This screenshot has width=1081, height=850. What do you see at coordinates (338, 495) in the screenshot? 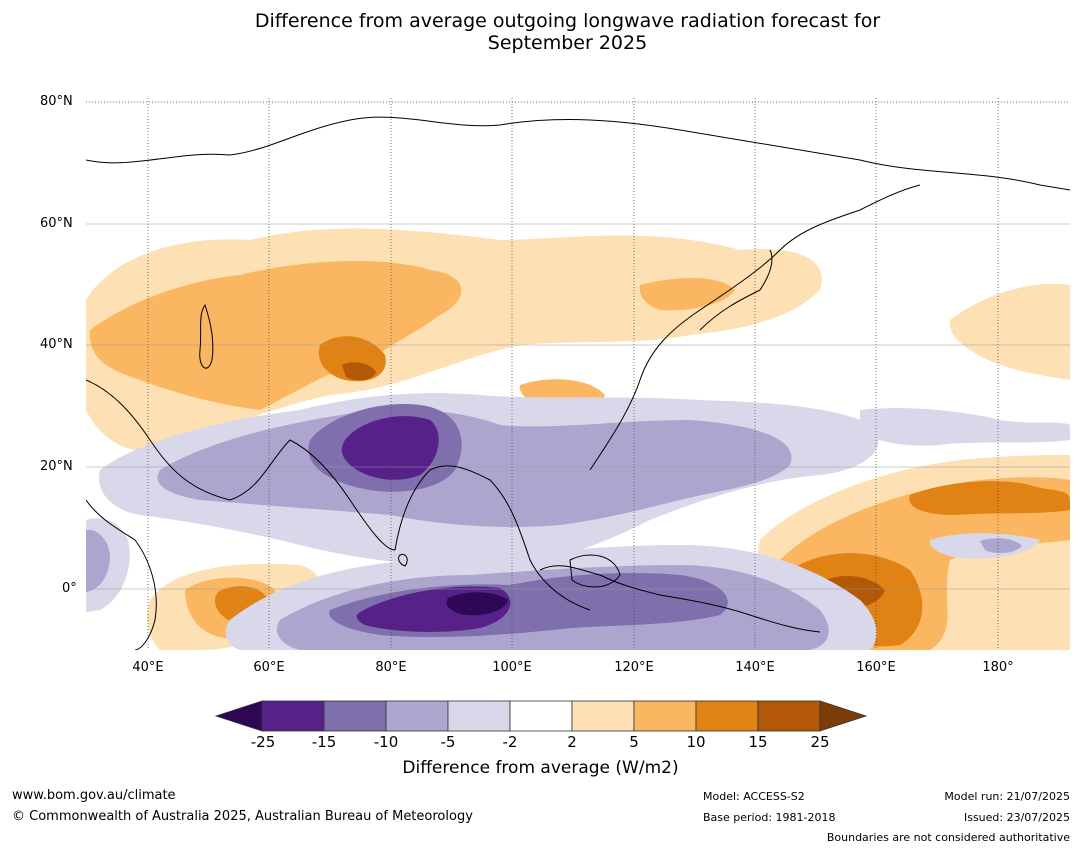
I see `coastline-arabia-india` at bounding box center [338, 495].